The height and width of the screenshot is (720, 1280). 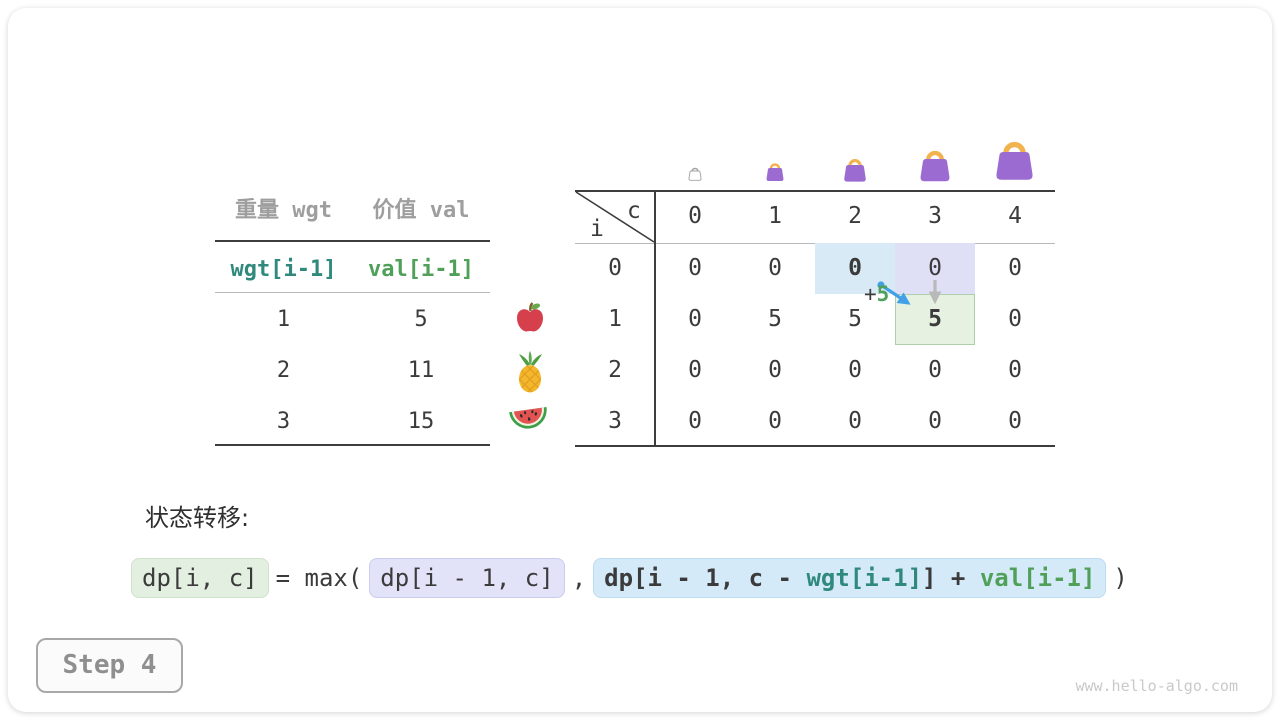 What do you see at coordinates (695, 268) in the screenshot?
I see `dp-cell-0-0: 0` at bounding box center [695, 268].